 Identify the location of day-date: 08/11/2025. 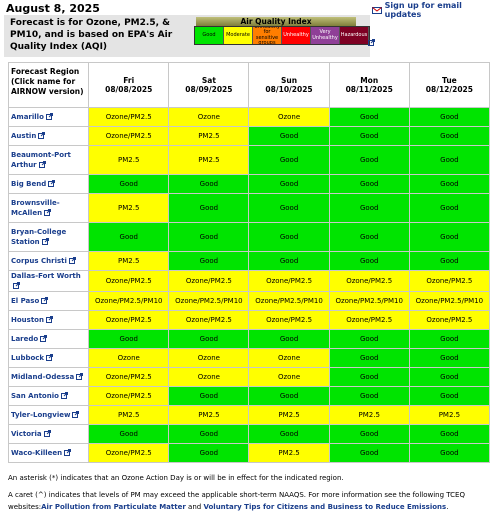
(369, 89).